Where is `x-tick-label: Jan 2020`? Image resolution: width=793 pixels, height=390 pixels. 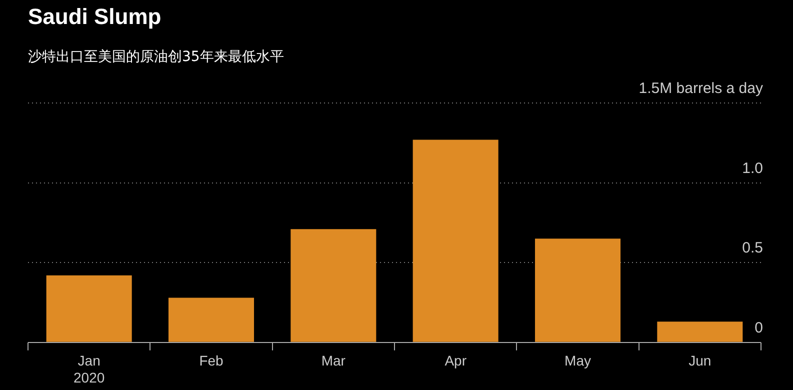 x-tick-label: Jan 2020 is located at coordinates (89, 369).